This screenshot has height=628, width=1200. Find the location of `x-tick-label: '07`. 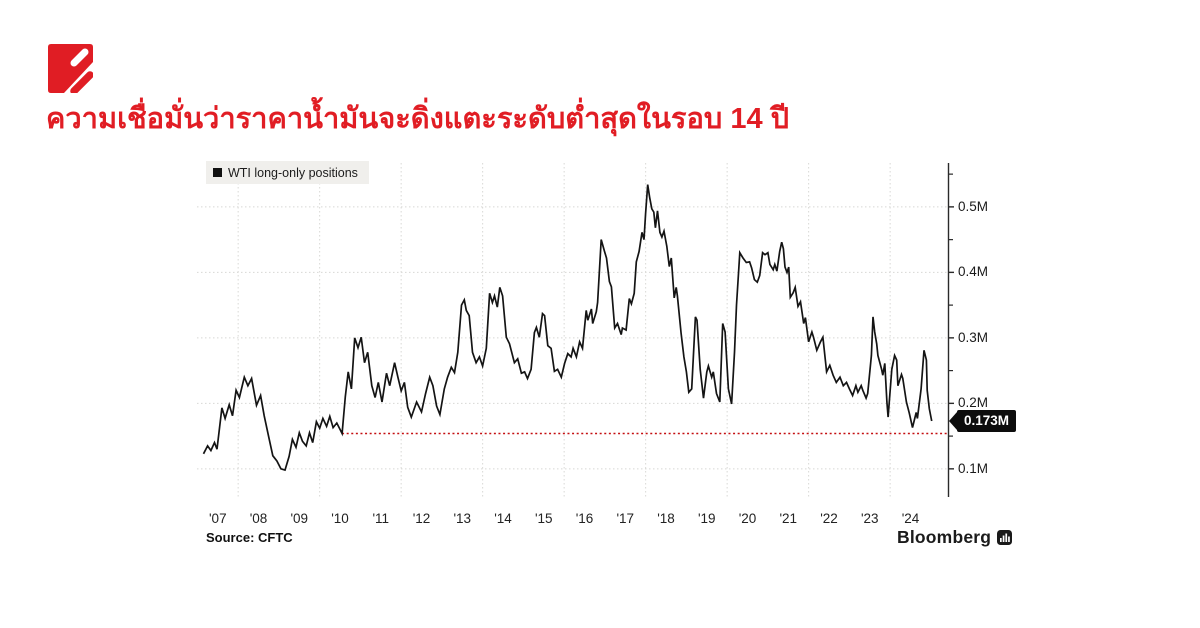

x-tick-label: '07 is located at coordinates (217, 518).